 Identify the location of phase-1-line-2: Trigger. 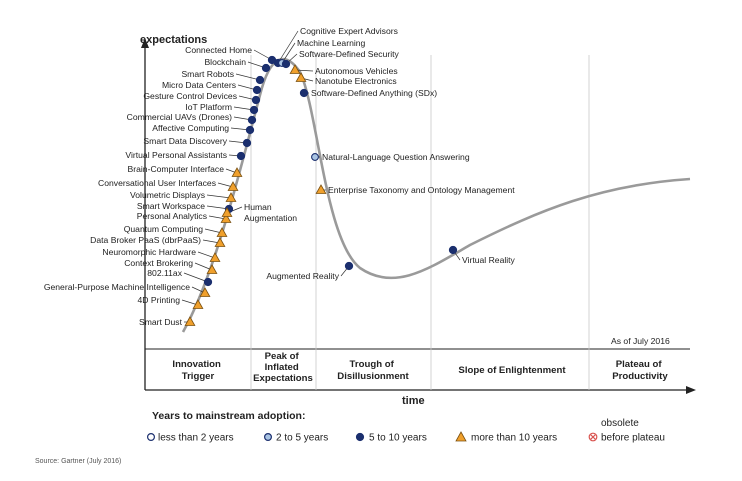
(198, 376).